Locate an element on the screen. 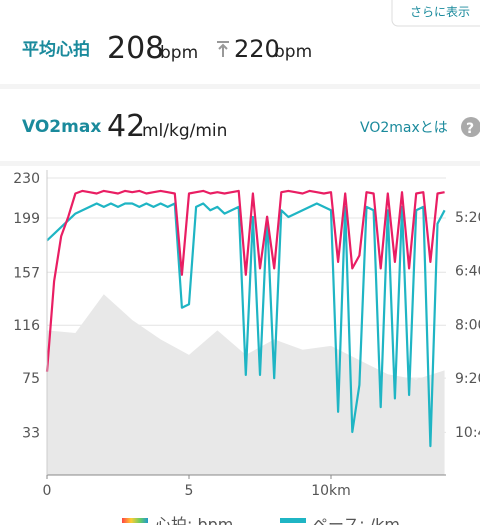  vo2-card is located at coordinates (240, 125).